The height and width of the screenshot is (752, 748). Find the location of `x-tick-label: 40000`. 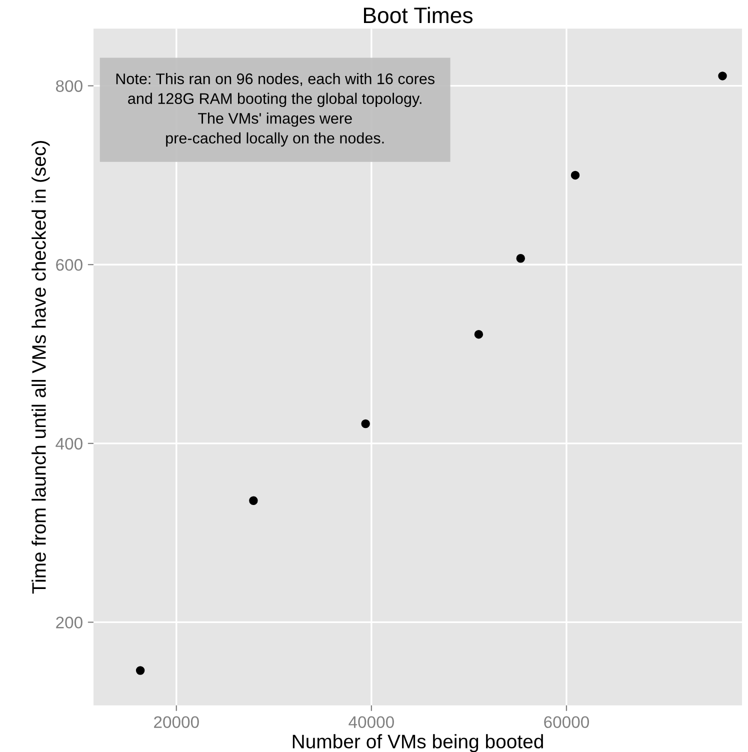

x-tick-label: 40000 is located at coordinates (371, 722).